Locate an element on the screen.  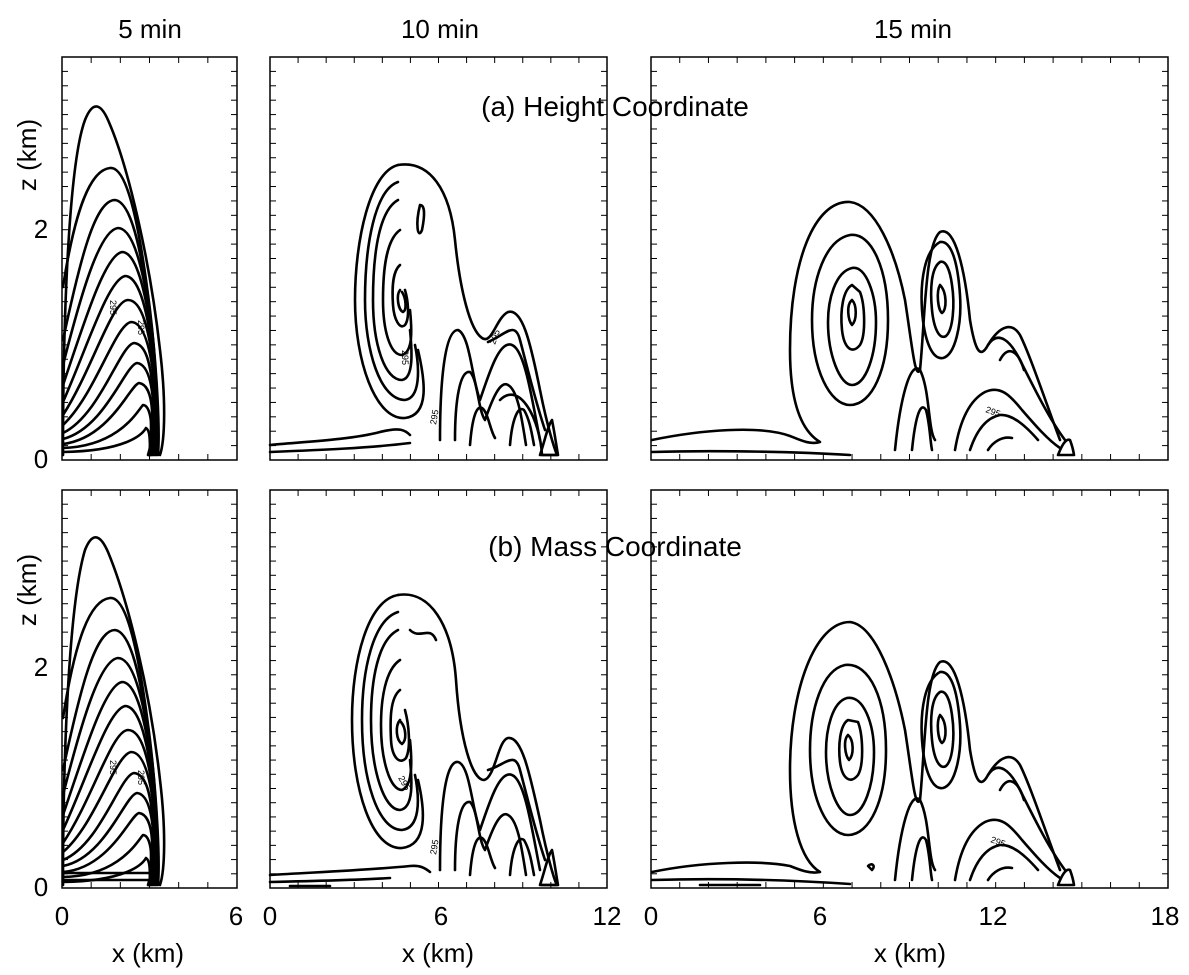
contours-a-10min: 295 295 295 is located at coordinates (414, 310).